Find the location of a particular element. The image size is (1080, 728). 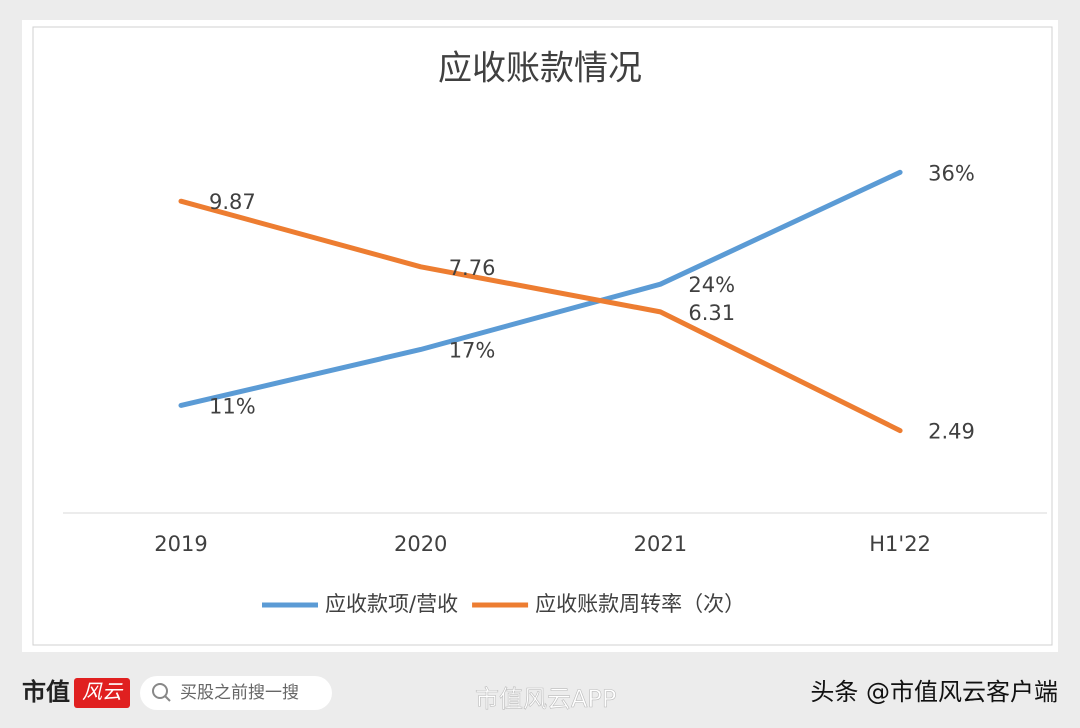

chart-title: 应收账款情况 is located at coordinates (540, 69).